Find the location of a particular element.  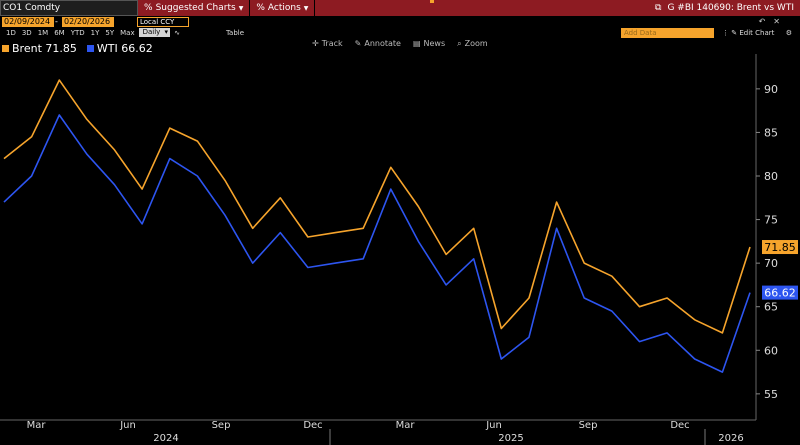

edit-chart-button: ⋮ ✎ Edit Chart is located at coordinates (748, 33).